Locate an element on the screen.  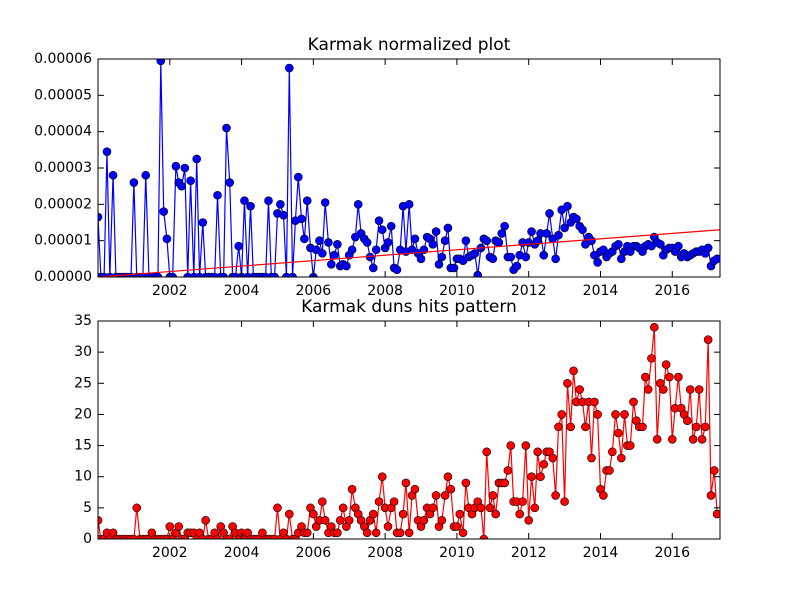
x-tick-label: 2002 is located at coordinates (170, 553).